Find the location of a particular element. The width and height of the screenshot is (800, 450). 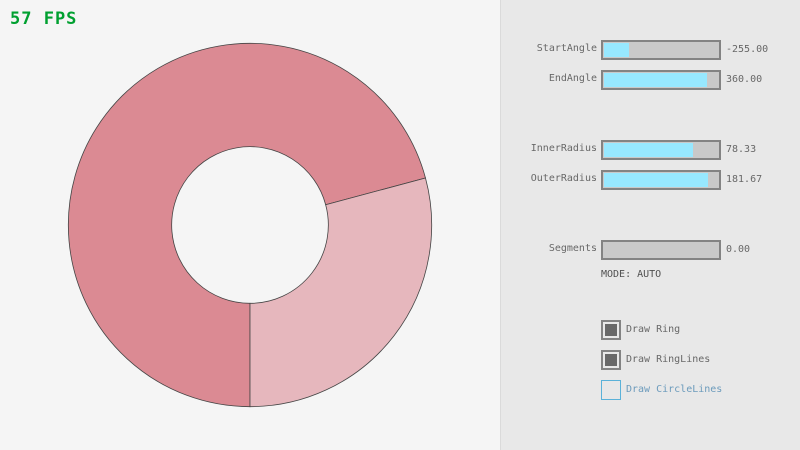

slider-label: InnerRadius is located at coordinates (563, 148).